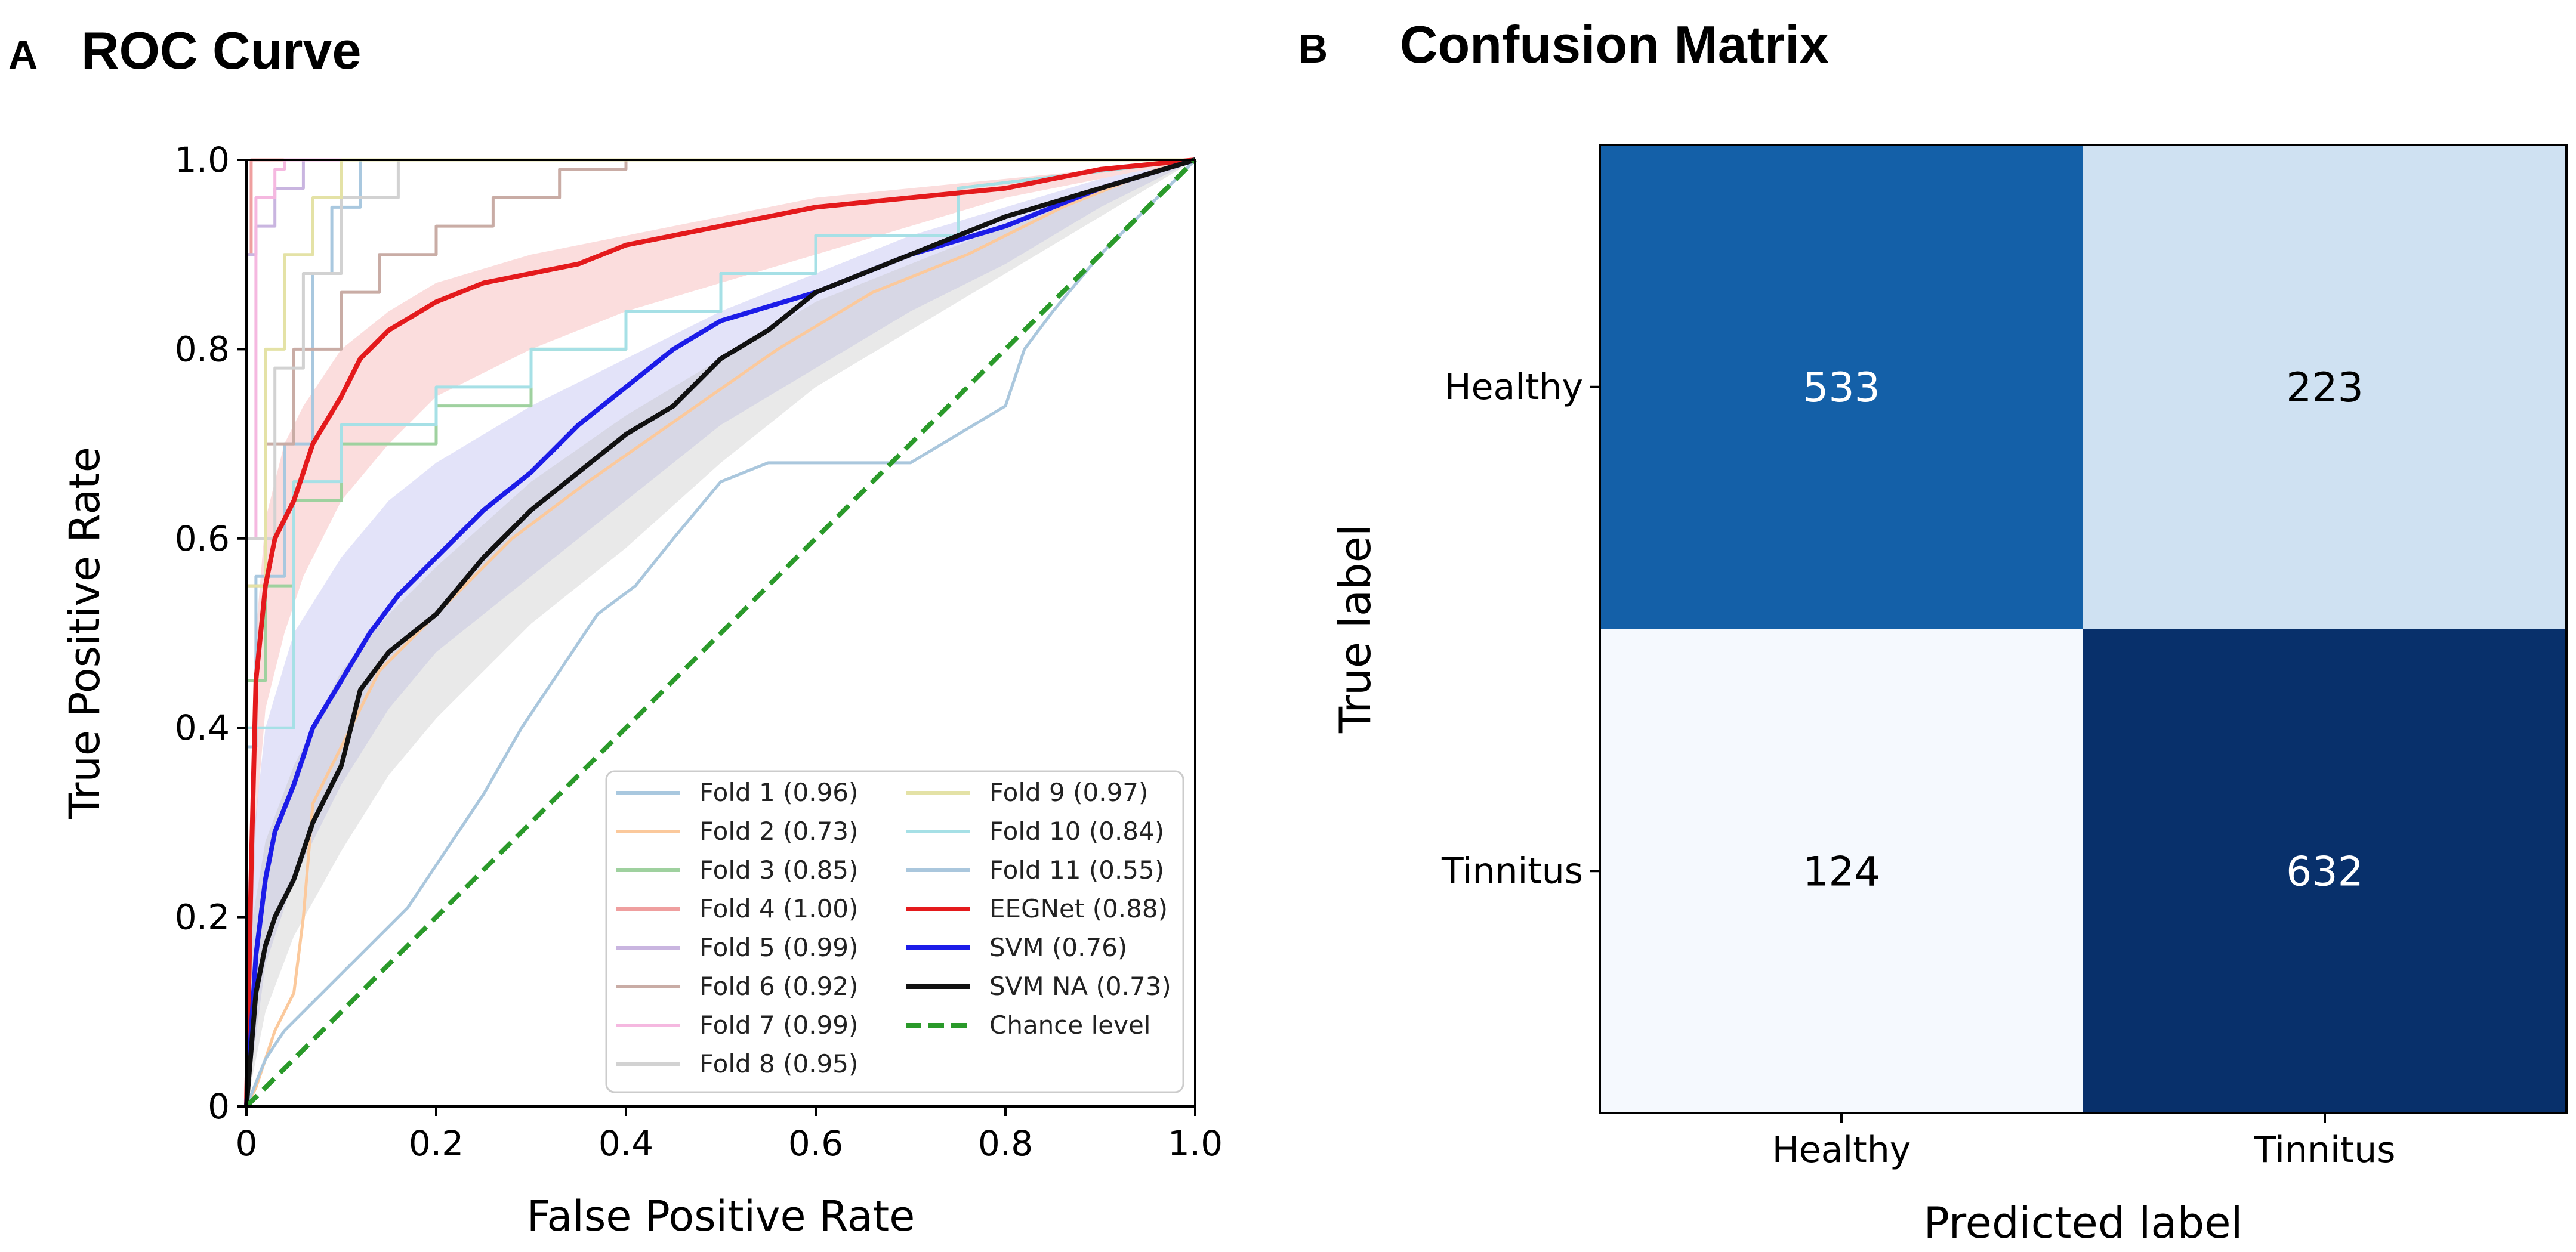 Image resolution: width=2576 pixels, height=1252 pixels. I want to click on cm-cell-healthy-healthy, so click(1842, 387).